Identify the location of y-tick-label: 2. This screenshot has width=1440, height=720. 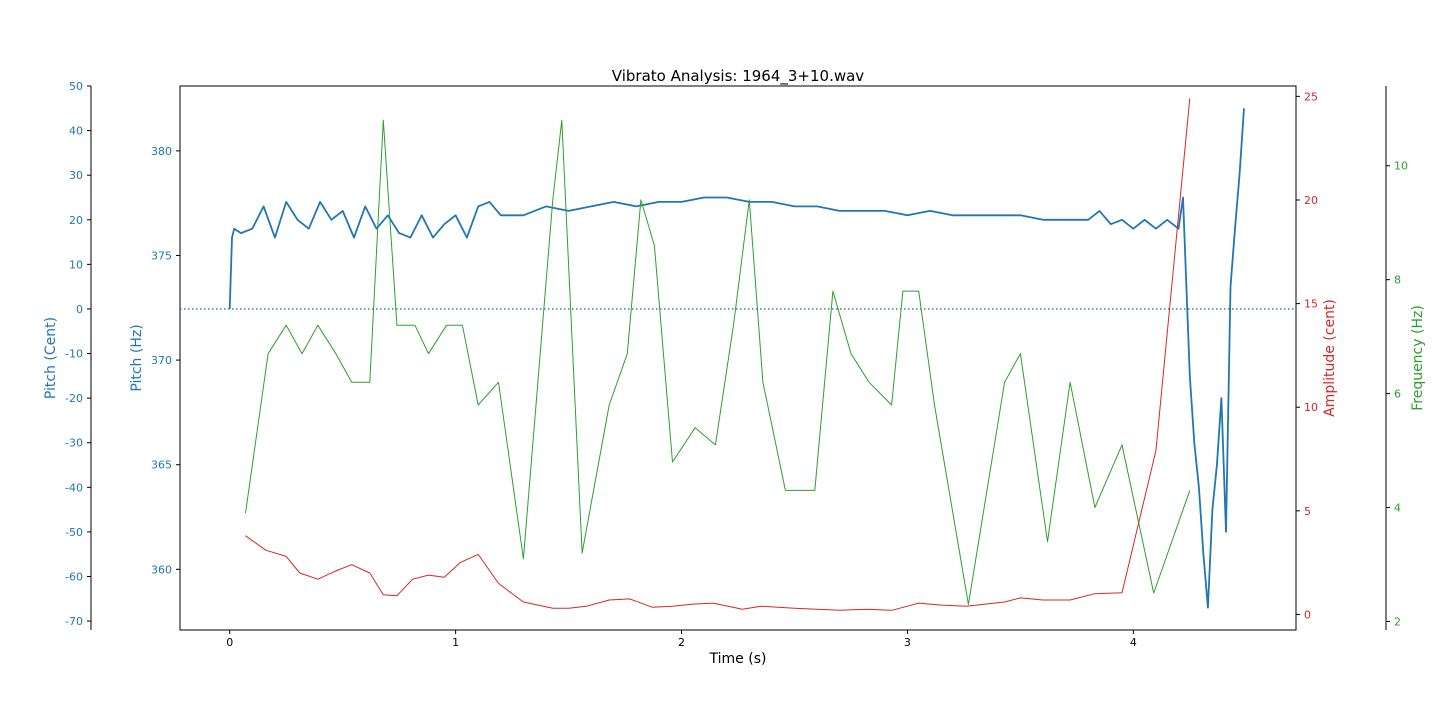
(1397, 621).